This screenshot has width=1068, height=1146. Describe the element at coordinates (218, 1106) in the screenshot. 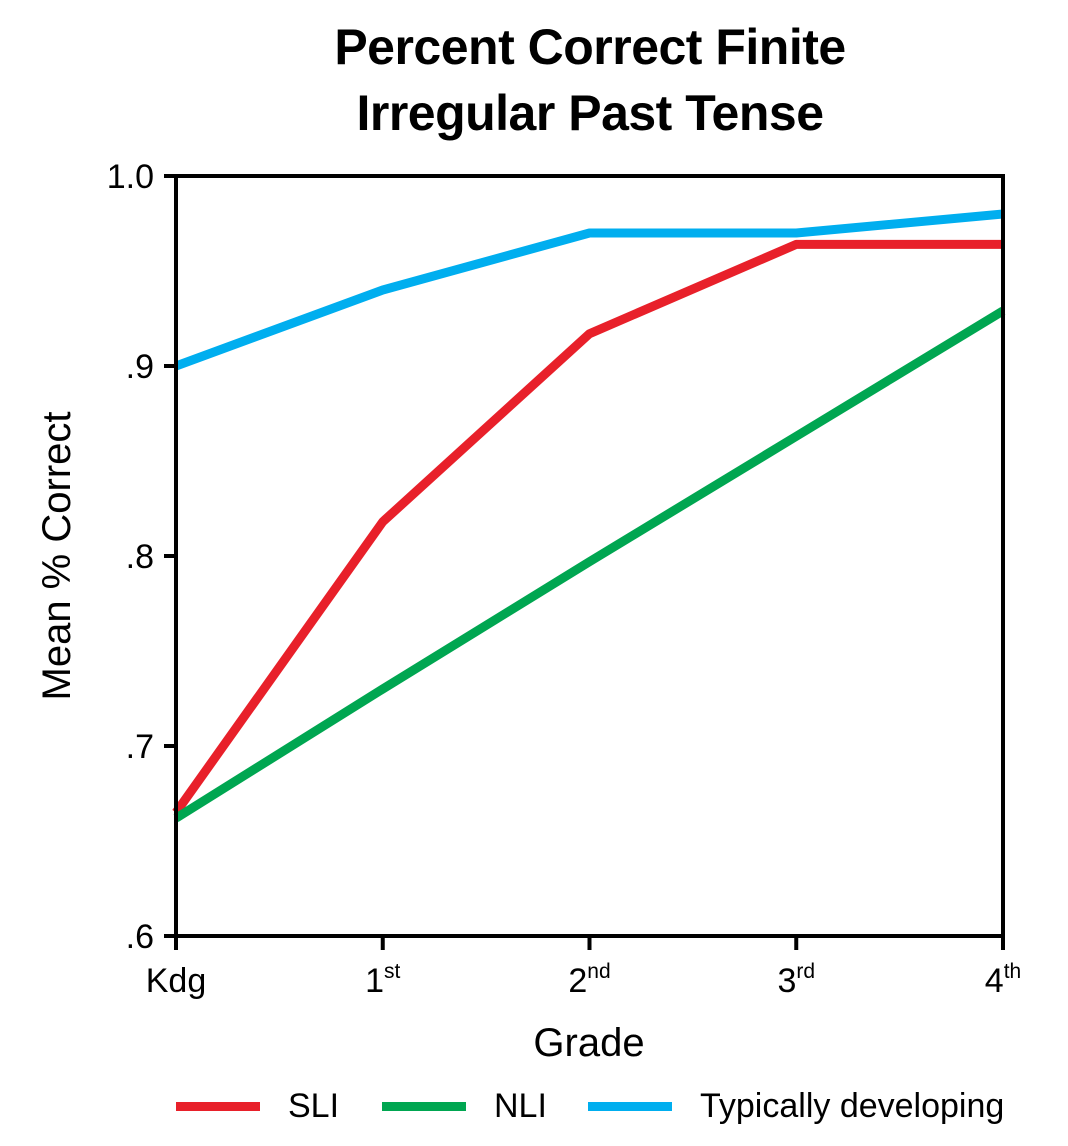

I see `legend-swatch-sli` at that location.